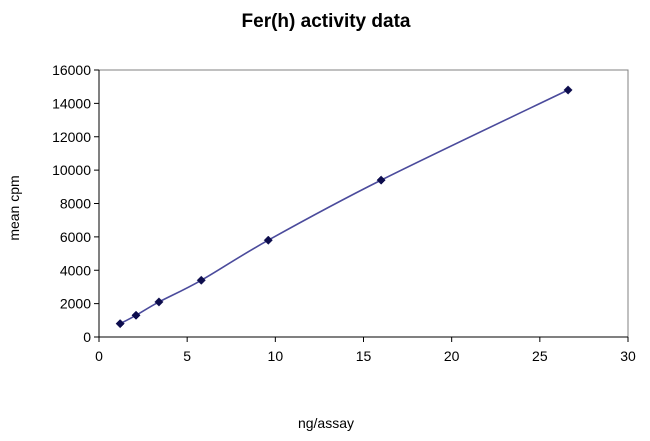 The width and height of the screenshot is (650, 441). Describe the element at coordinates (75, 304) in the screenshot. I see `y-tick-label: 2000` at that location.